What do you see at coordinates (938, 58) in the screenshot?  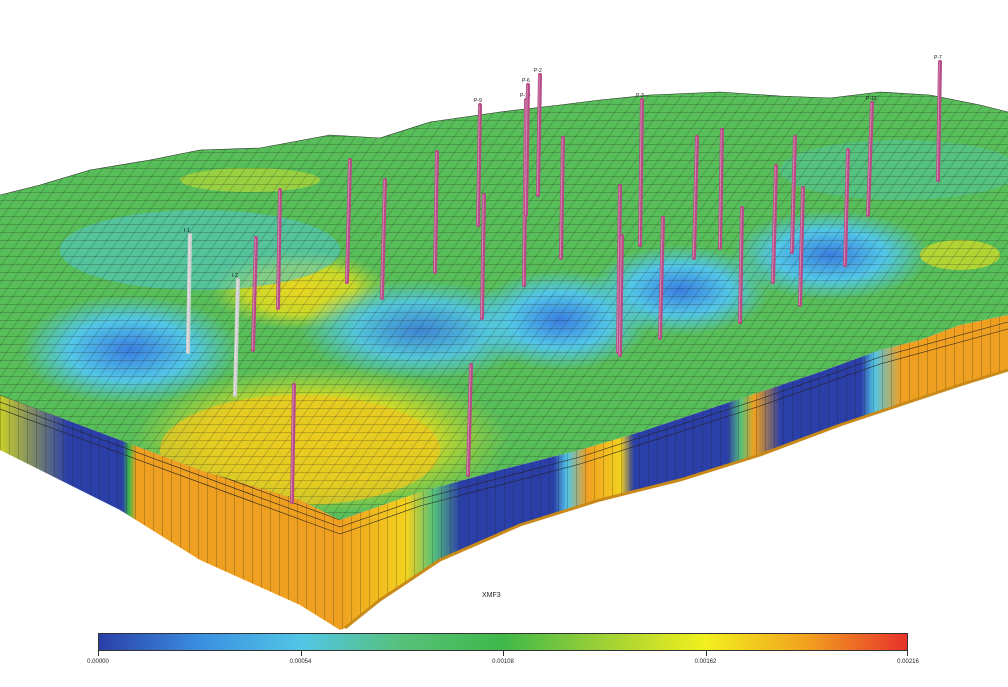 I see `well-label: P-7` at bounding box center [938, 58].